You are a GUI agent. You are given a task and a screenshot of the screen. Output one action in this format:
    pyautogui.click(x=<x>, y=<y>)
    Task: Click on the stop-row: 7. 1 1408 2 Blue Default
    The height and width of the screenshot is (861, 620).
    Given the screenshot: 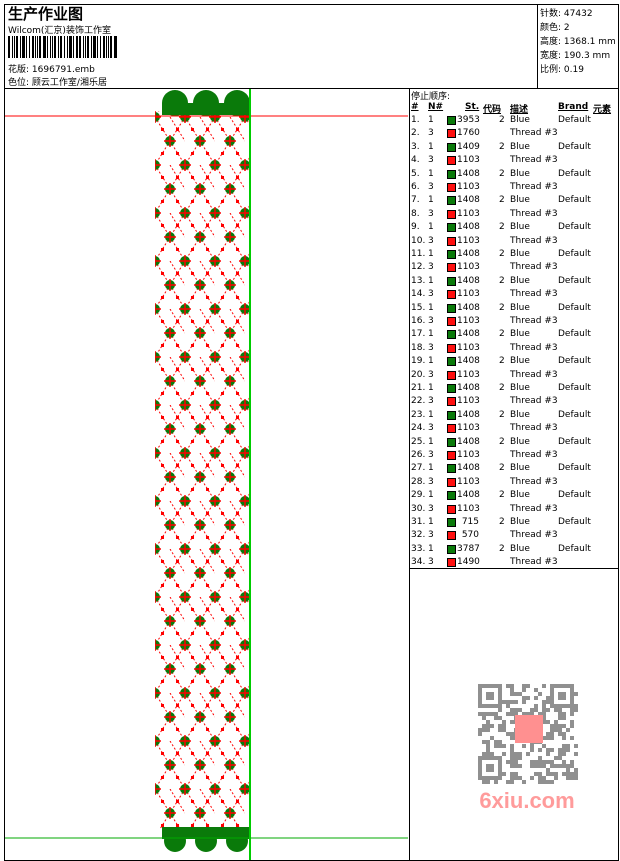 What is the action you would take?
    pyautogui.click(x=513, y=201)
    